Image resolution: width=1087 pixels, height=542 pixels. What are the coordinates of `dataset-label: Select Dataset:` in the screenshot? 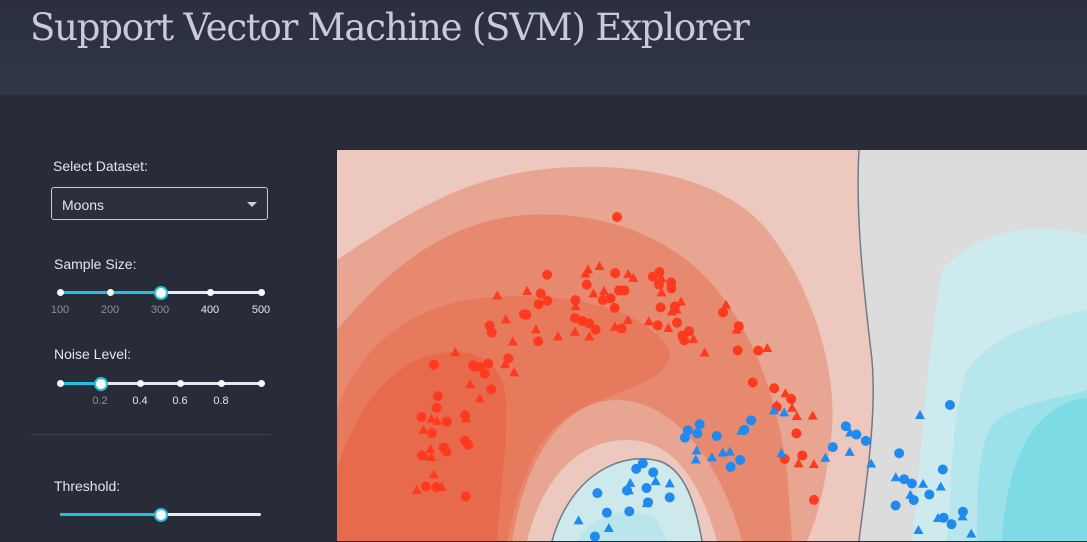 It's located at (100, 166).